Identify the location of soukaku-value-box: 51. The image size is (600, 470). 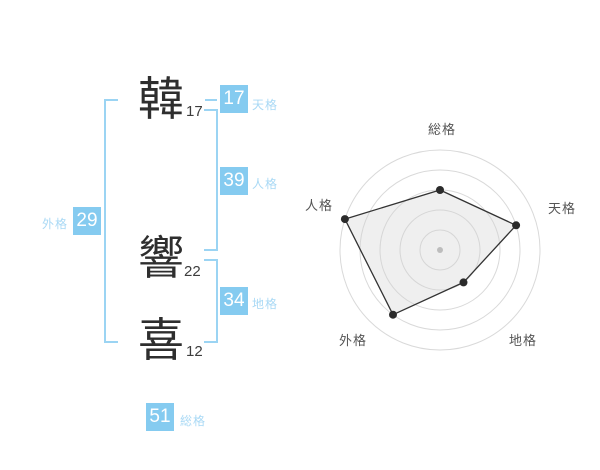
(160, 417).